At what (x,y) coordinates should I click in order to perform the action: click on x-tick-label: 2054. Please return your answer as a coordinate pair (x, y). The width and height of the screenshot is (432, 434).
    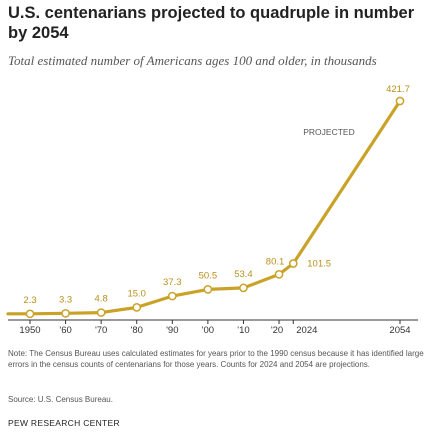
    Looking at the image, I should click on (399, 330).